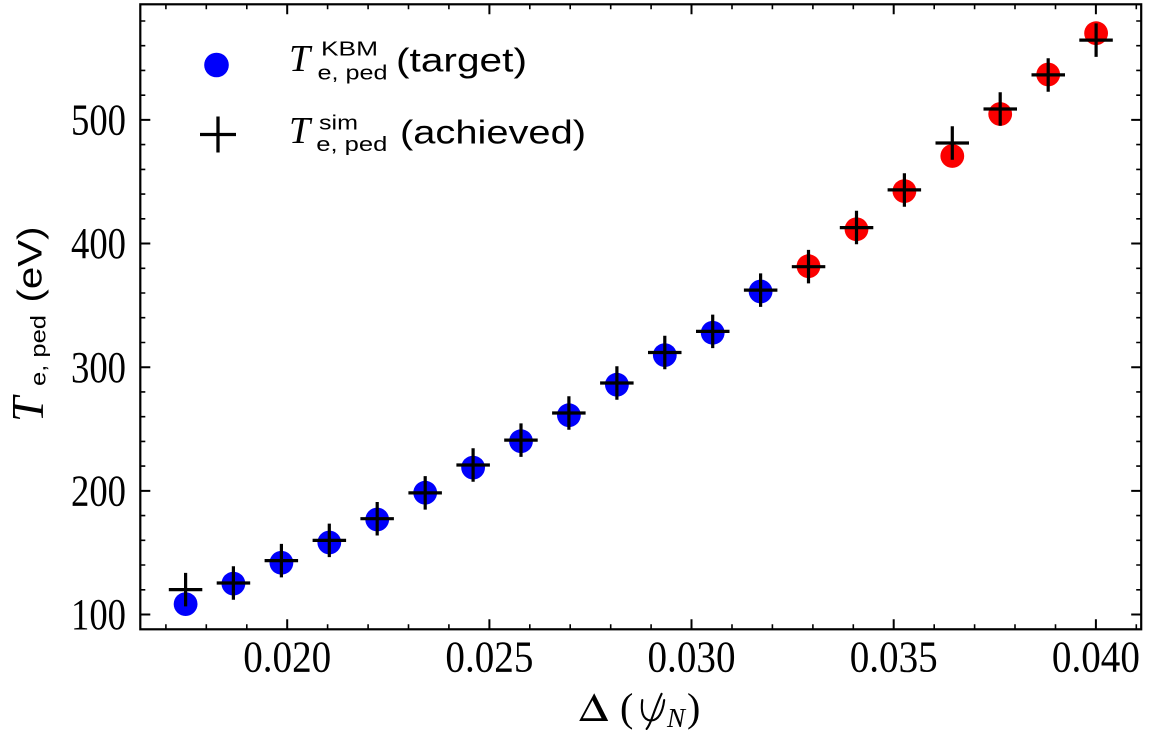 The width and height of the screenshot is (1158, 746). Describe the element at coordinates (98, 367) in the screenshot. I see `svg-text: 300` at that location.